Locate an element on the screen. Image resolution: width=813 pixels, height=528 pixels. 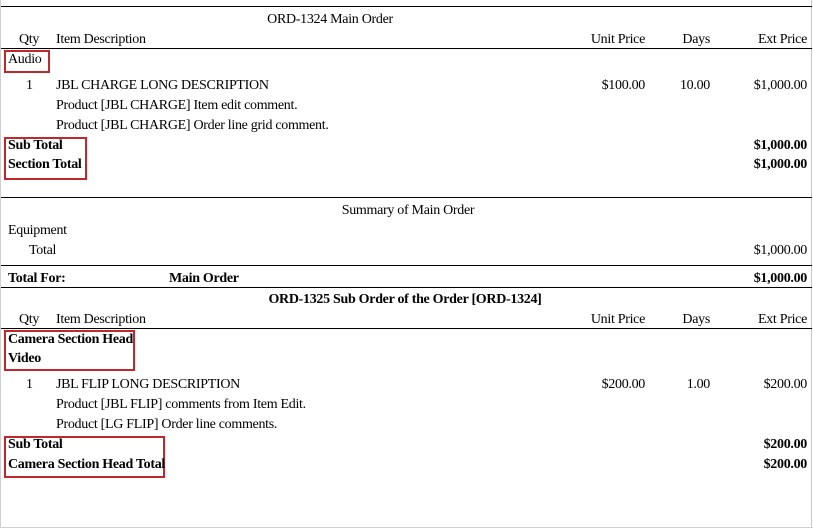
summary-title: Summary of Main Order is located at coordinates (408, 210).